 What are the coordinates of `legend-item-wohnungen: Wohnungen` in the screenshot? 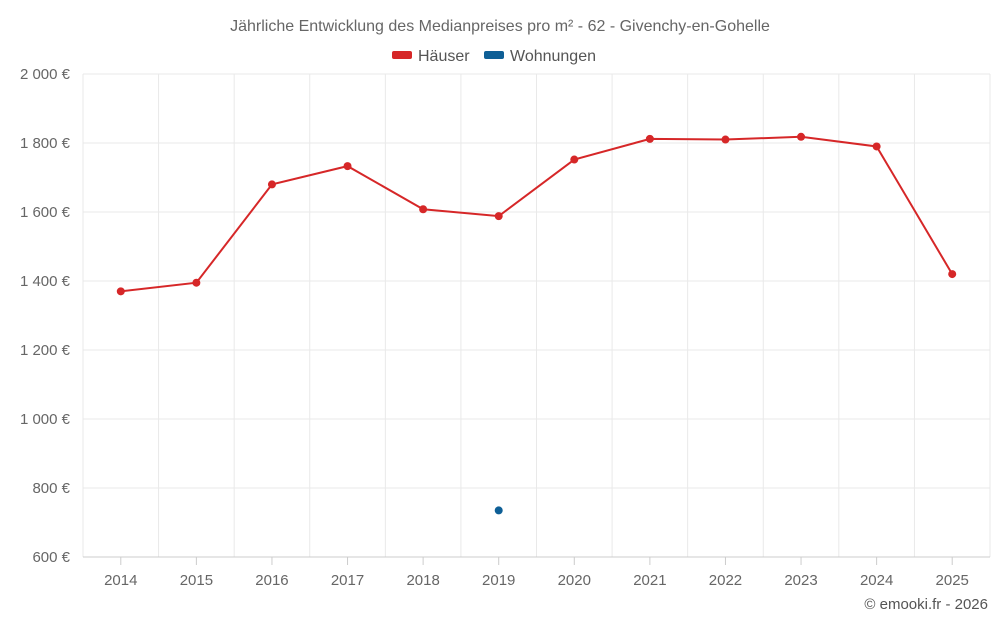 It's located at (540, 56).